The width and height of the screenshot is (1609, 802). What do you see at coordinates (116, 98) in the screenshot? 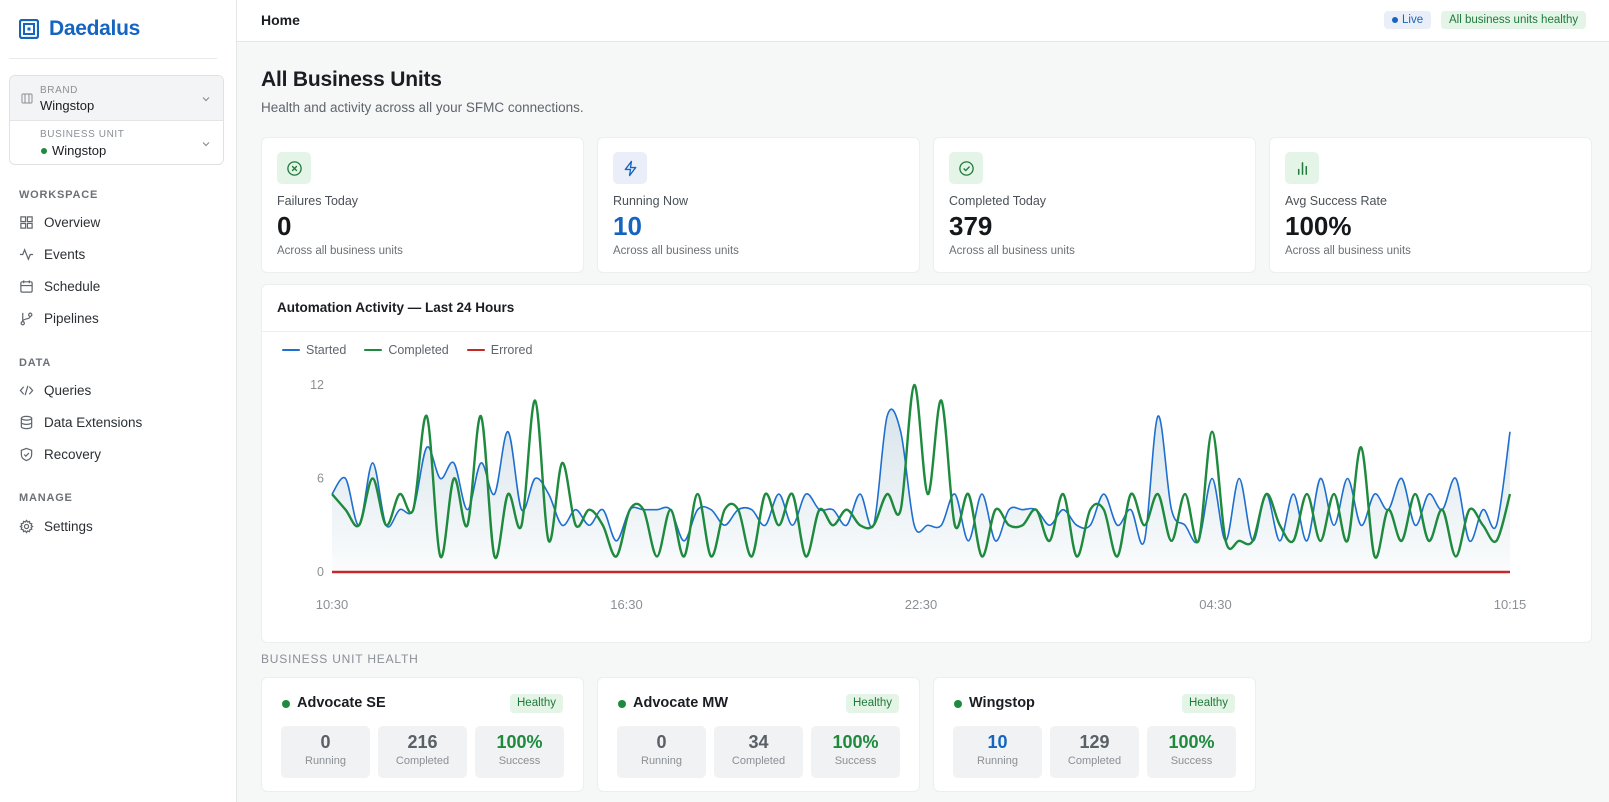
I see `brand-picker: BRAND Wingstop` at bounding box center [116, 98].